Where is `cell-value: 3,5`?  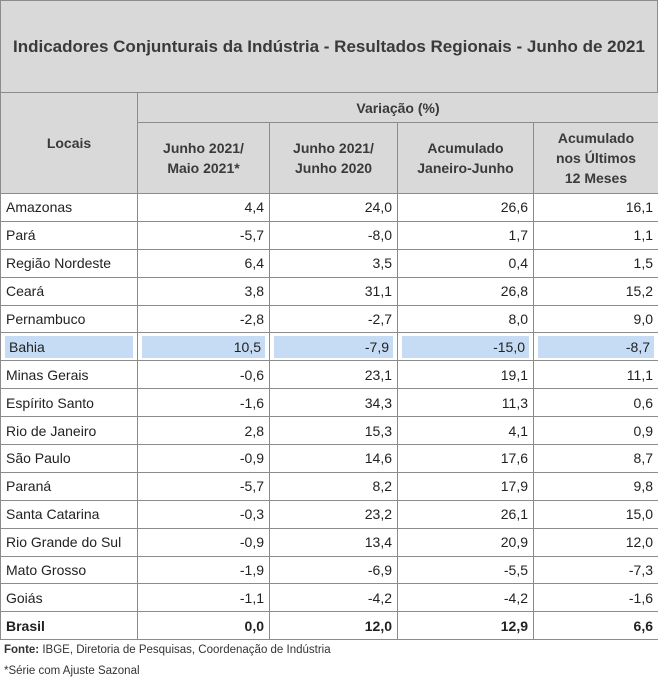
cell-value: 3,5 is located at coordinates (333, 263).